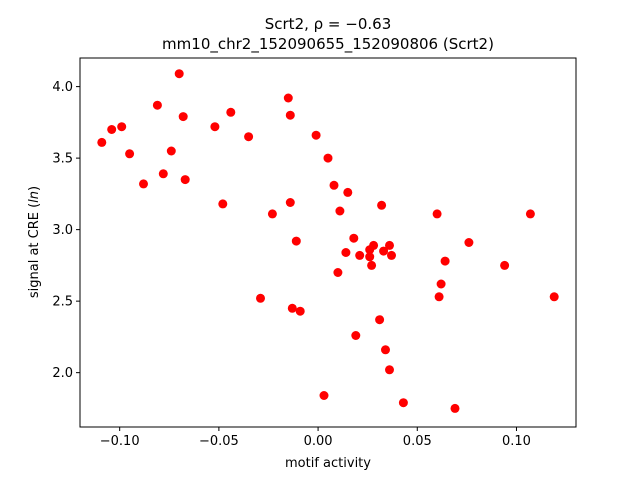 This screenshot has width=640, height=480. Describe the element at coordinates (516, 441) in the screenshot. I see `x-tick-label: 0.10` at that location.